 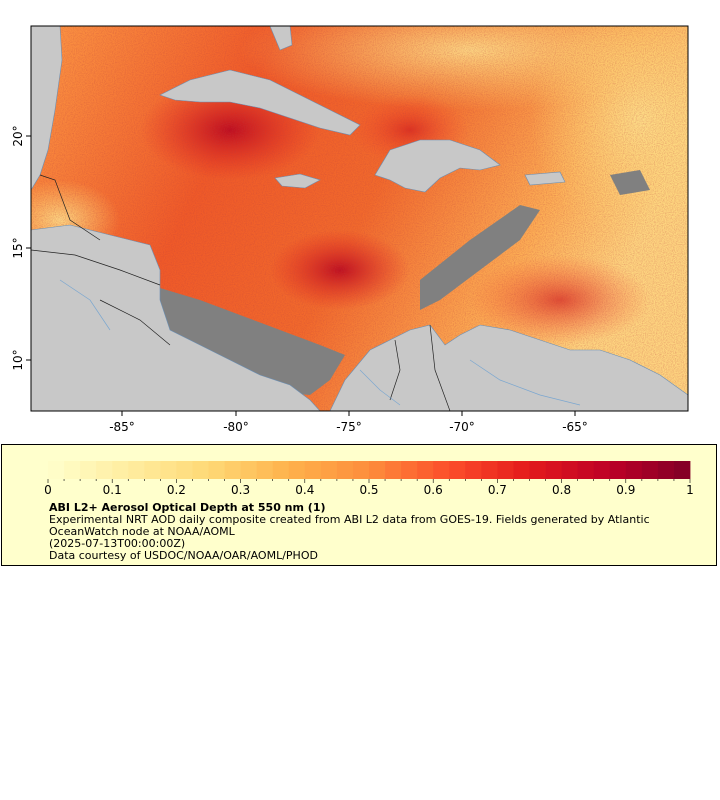 What do you see at coordinates (575, 427) in the screenshot?
I see `x-tick-label: -65°` at bounding box center [575, 427].